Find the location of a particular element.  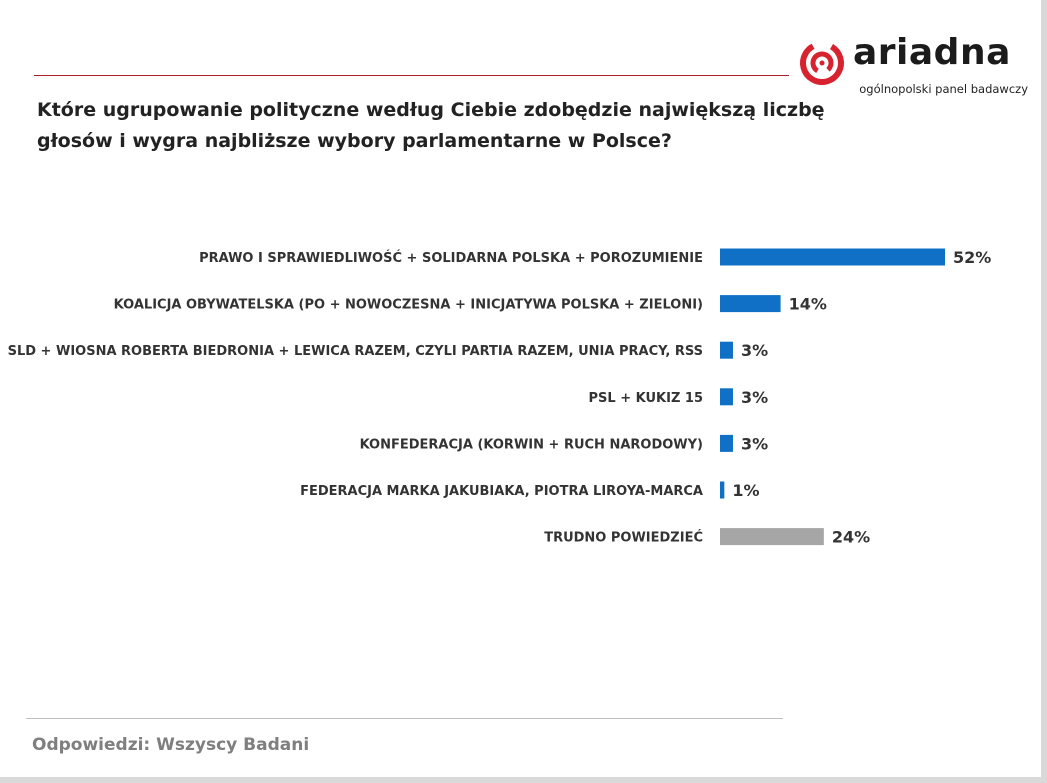

ariadna-logo-icon is located at coordinates (822, 63).